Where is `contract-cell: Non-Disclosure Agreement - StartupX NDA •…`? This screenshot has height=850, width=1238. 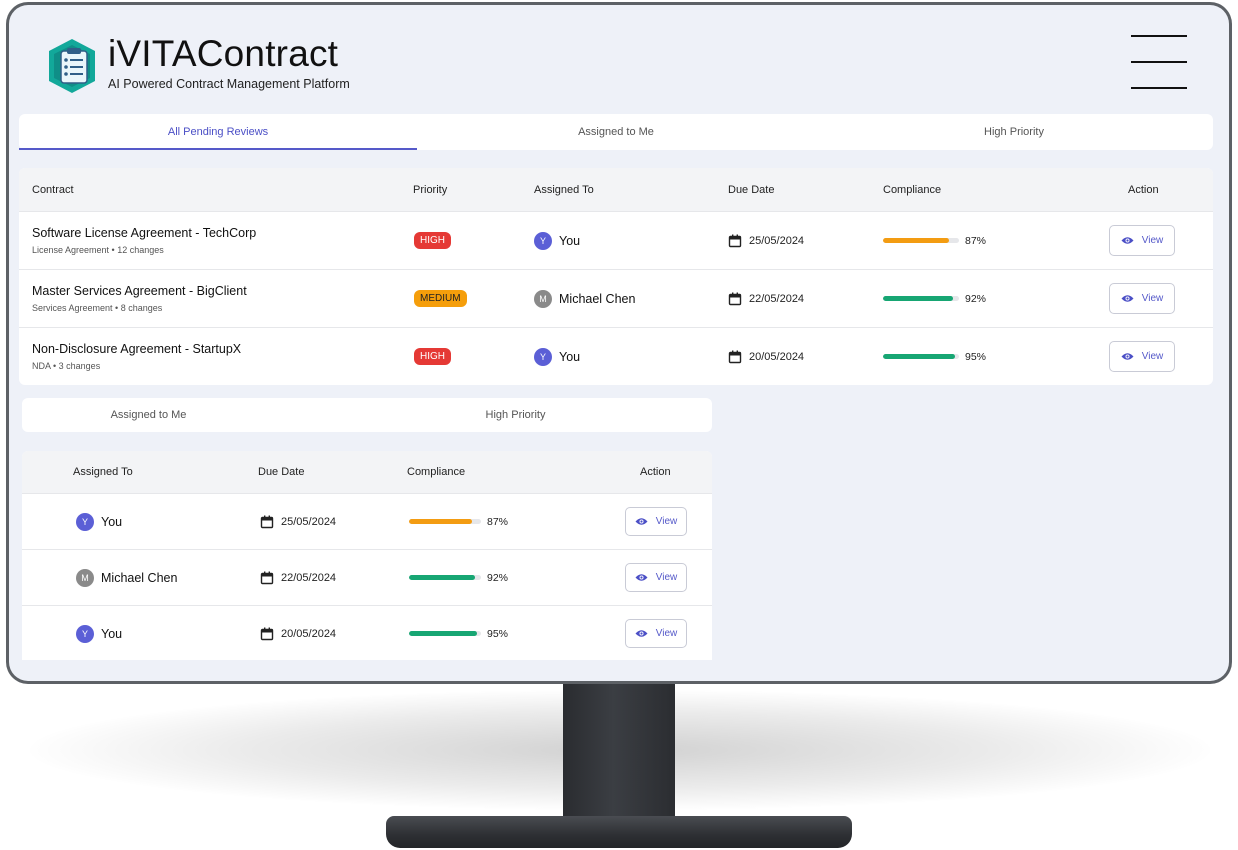
contract-cell: Non-Disclosure Agreement - StartupX NDA •… is located at coordinates (136, 356).